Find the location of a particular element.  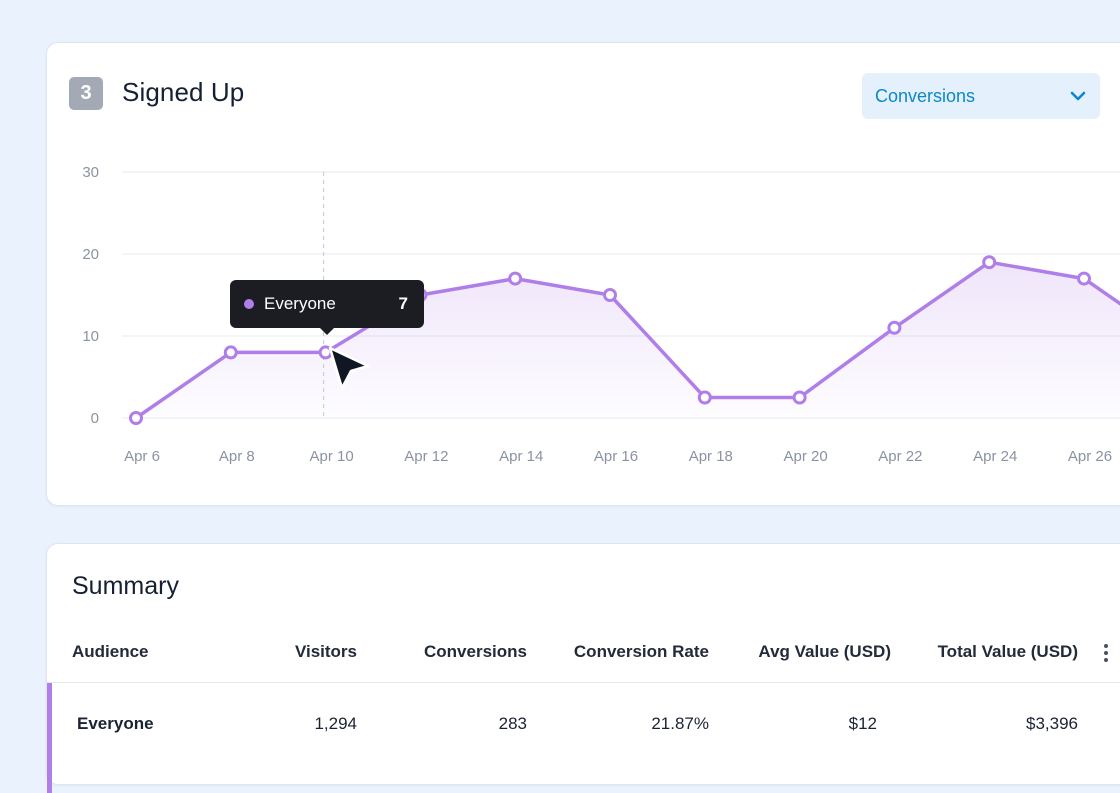

cell-total-value: $3,396 is located at coordinates (1052, 723).